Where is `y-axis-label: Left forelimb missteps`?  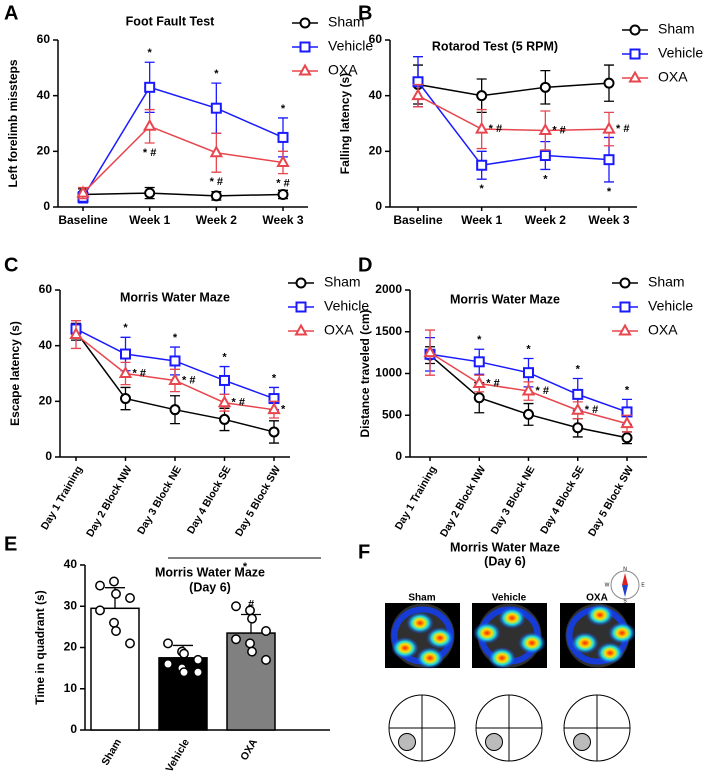
y-axis-label: Left forelimb missteps is located at coordinates (13, 123).